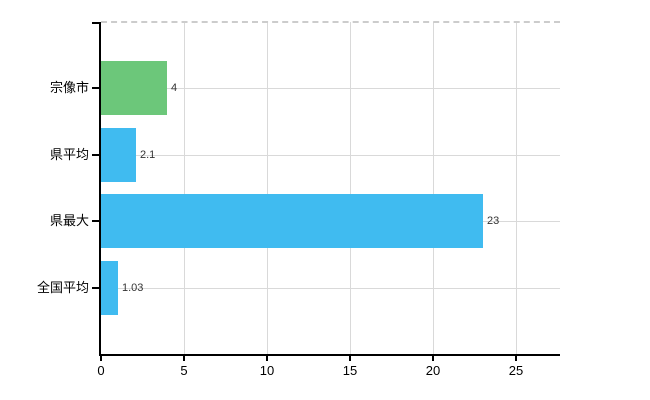 The width and height of the screenshot is (650, 400). Describe the element at coordinates (133, 288) in the screenshot. I see `bar-value-label: 1.03` at that location.